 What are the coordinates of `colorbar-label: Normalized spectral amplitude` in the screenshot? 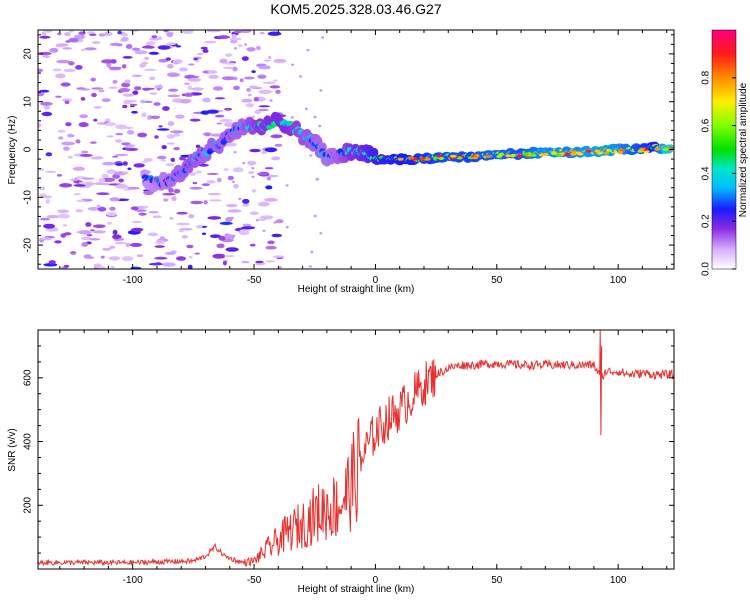 It's located at (743, 149).